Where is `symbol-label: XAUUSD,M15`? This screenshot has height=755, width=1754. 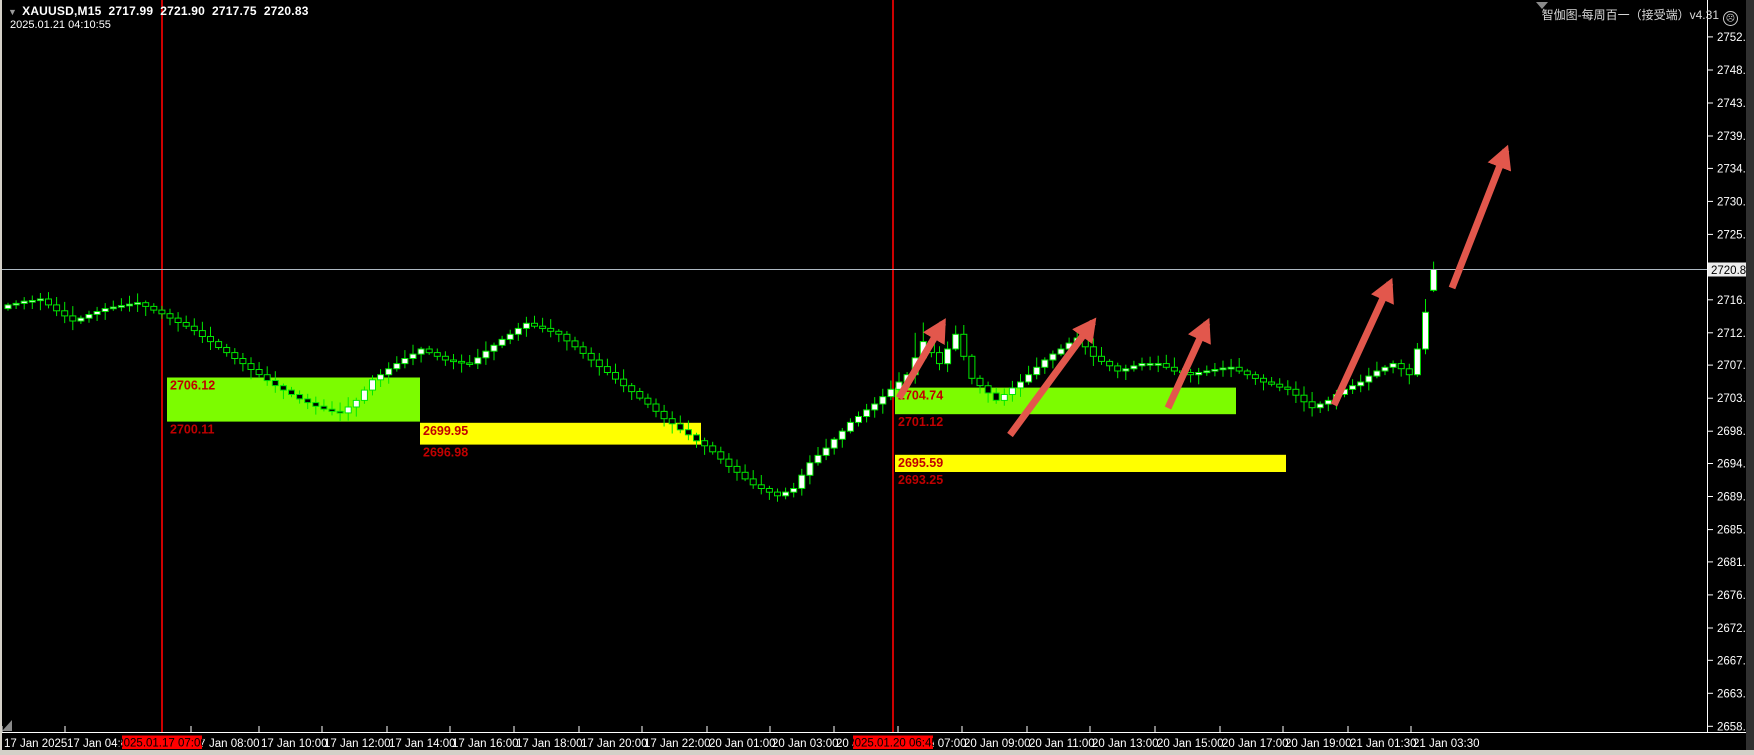
symbol-label: XAUUSD,M15 is located at coordinates (62, 11).